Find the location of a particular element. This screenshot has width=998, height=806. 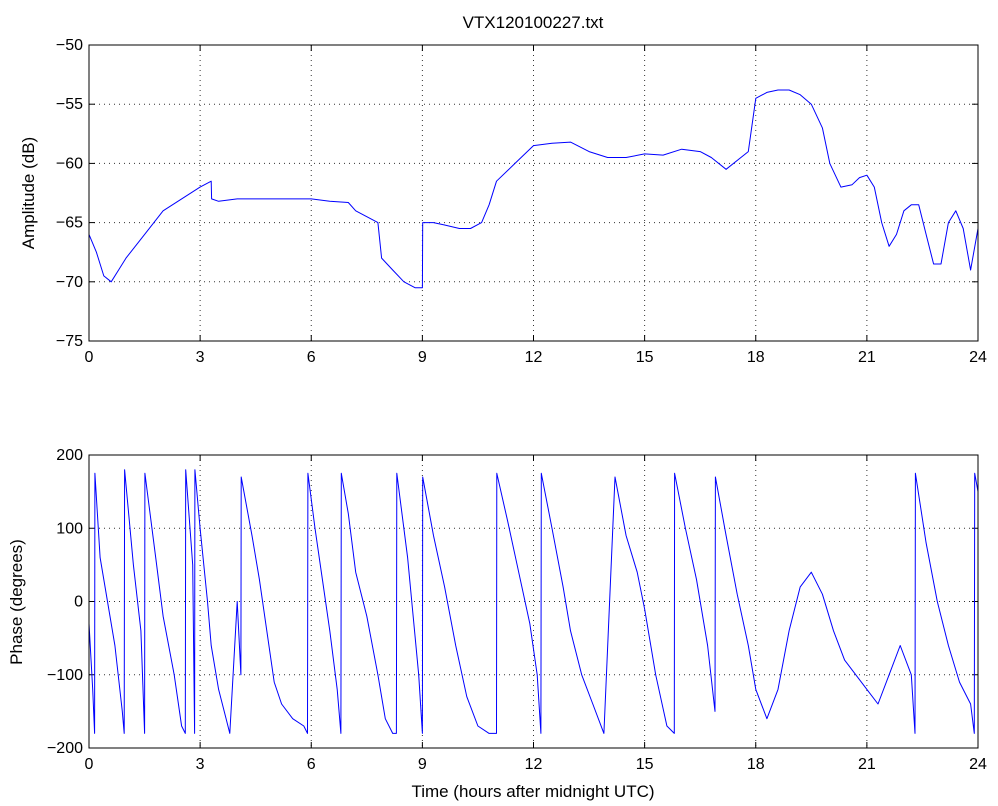

amplitude-x-tick-label: 21 is located at coordinates (867, 357).